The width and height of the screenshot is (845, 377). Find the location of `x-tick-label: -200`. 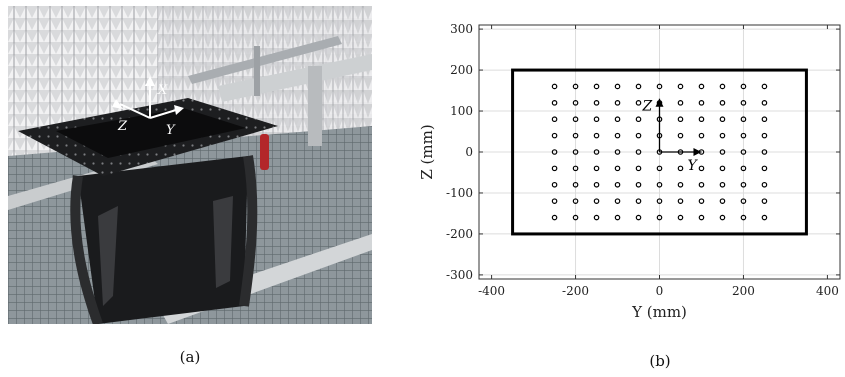

x-tick-label: -200 is located at coordinates (575, 291).